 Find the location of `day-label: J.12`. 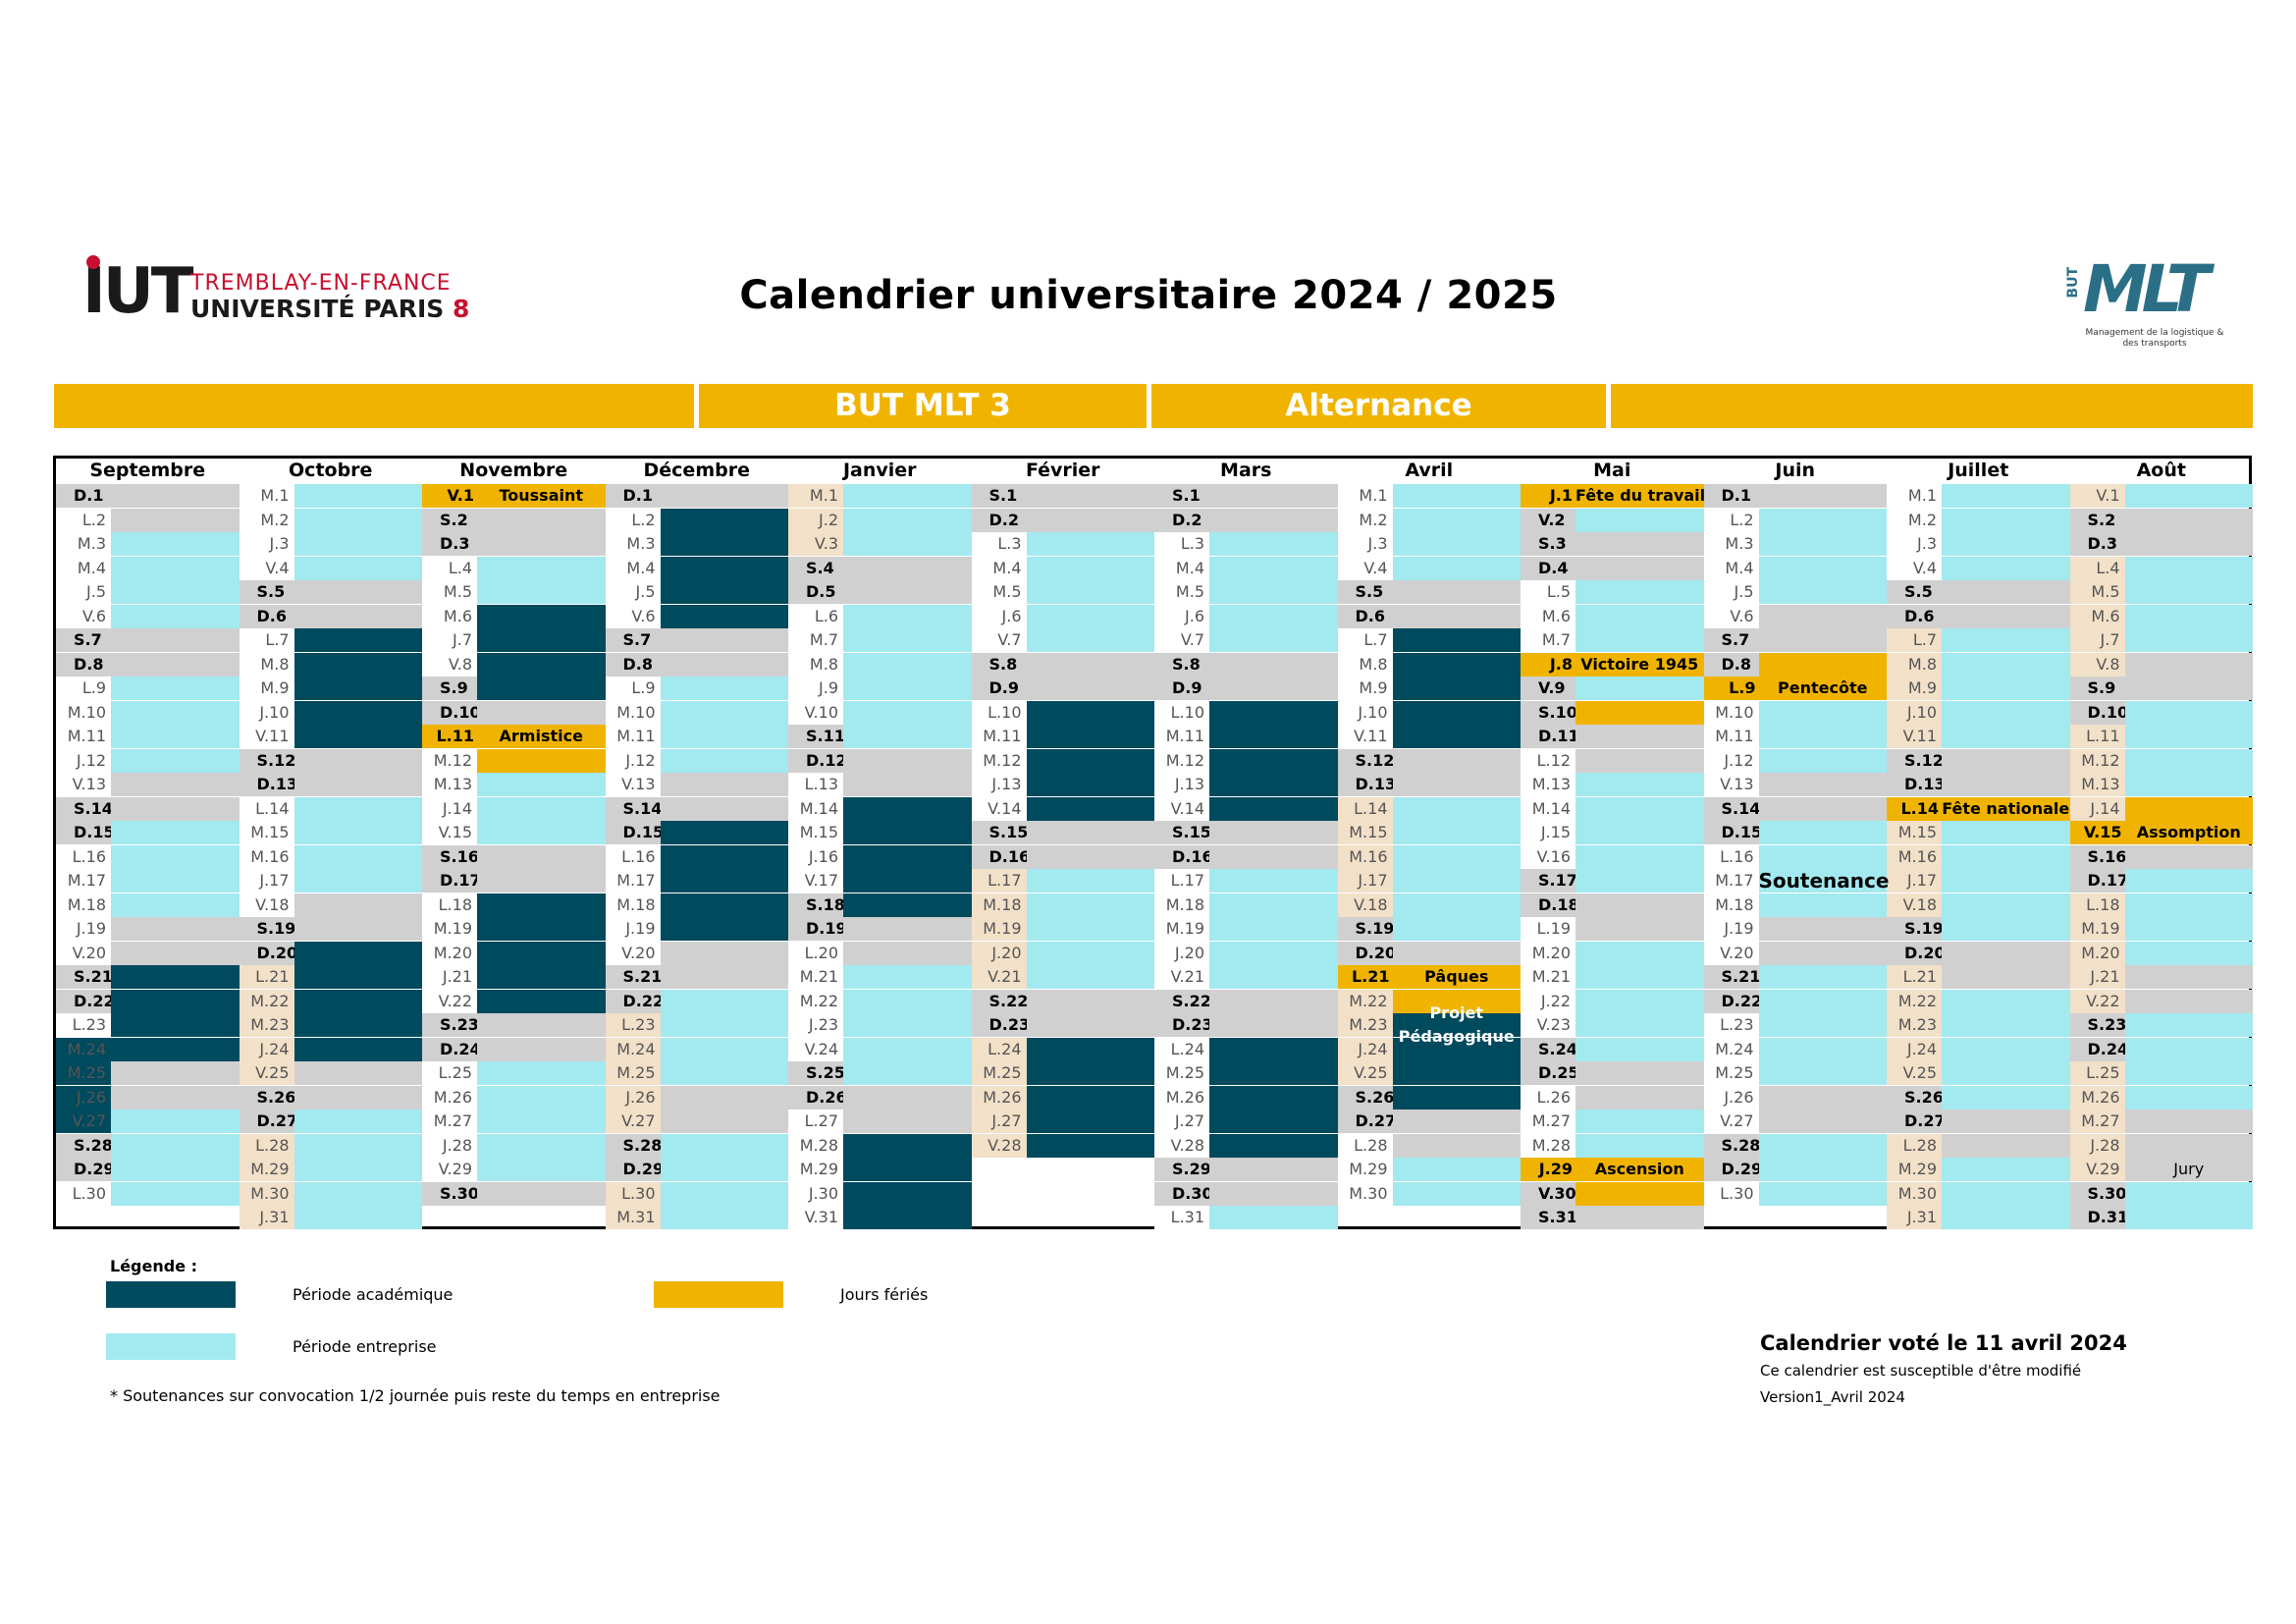

day-label: J.12 is located at coordinates (83, 760).